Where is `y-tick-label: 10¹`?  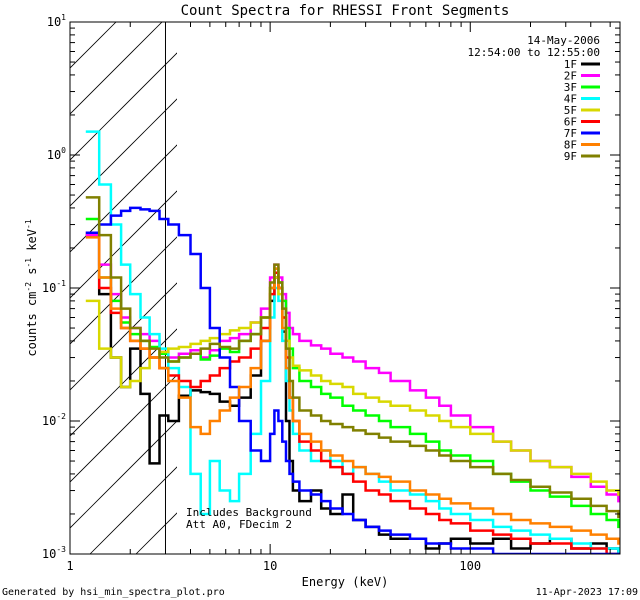 y-tick-label: 10¹ is located at coordinates (56, 21).